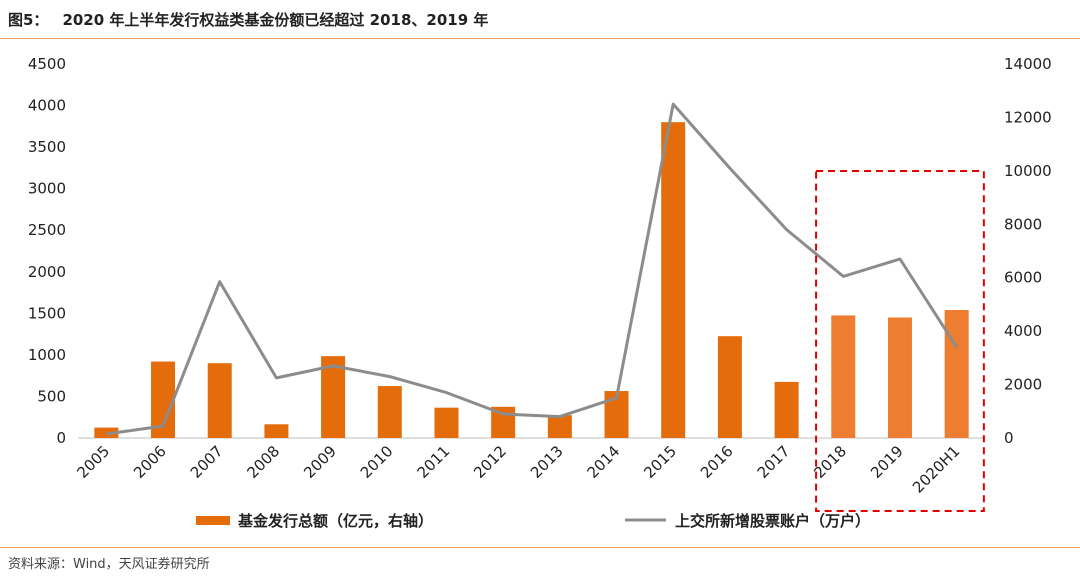 The image size is (1080, 581). Describe the element at coordinates (772, 521) in the screenshot. I see `legend-line-label: 上交所新增股票账户（万户）` at that location.